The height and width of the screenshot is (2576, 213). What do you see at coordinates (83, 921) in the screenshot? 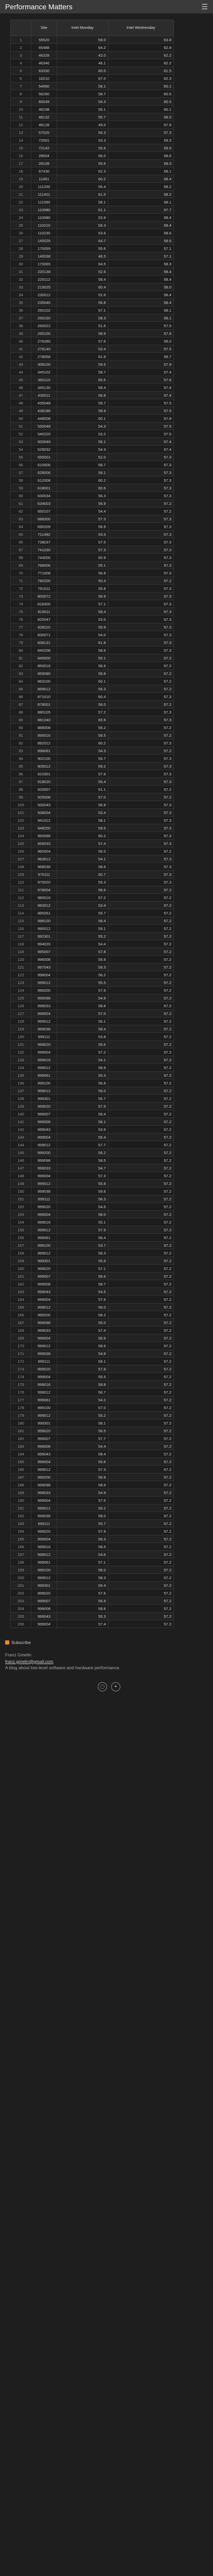
I see `row-monday: 58.4` at bounding box center [83, 921].